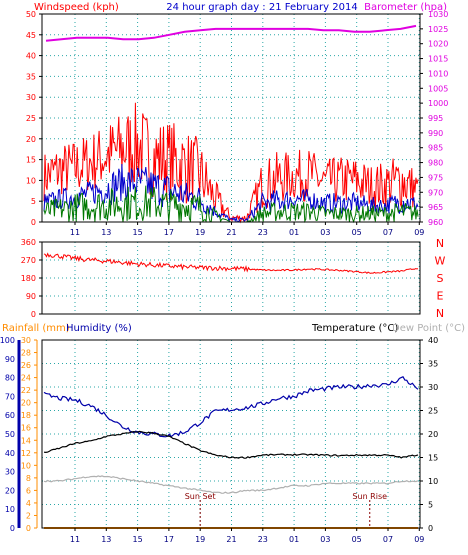 The width and height of the screenshot is (468, 555). What do you see at coordinates (354, 328) in the screenshot?
I see `temperature-axis-label: Temperature (°C)` at bounding box center [354, 328].